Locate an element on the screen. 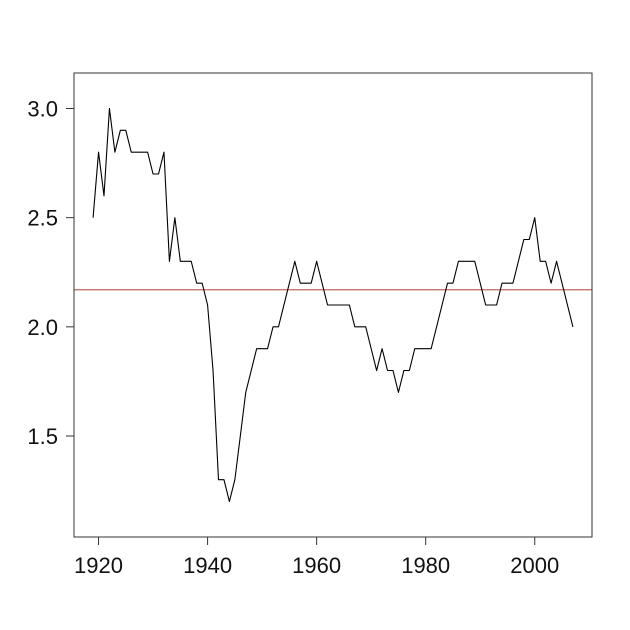 This screenshot has width=630, height=630. x-tick-label: 1920 is located at coordinates (98, 565).